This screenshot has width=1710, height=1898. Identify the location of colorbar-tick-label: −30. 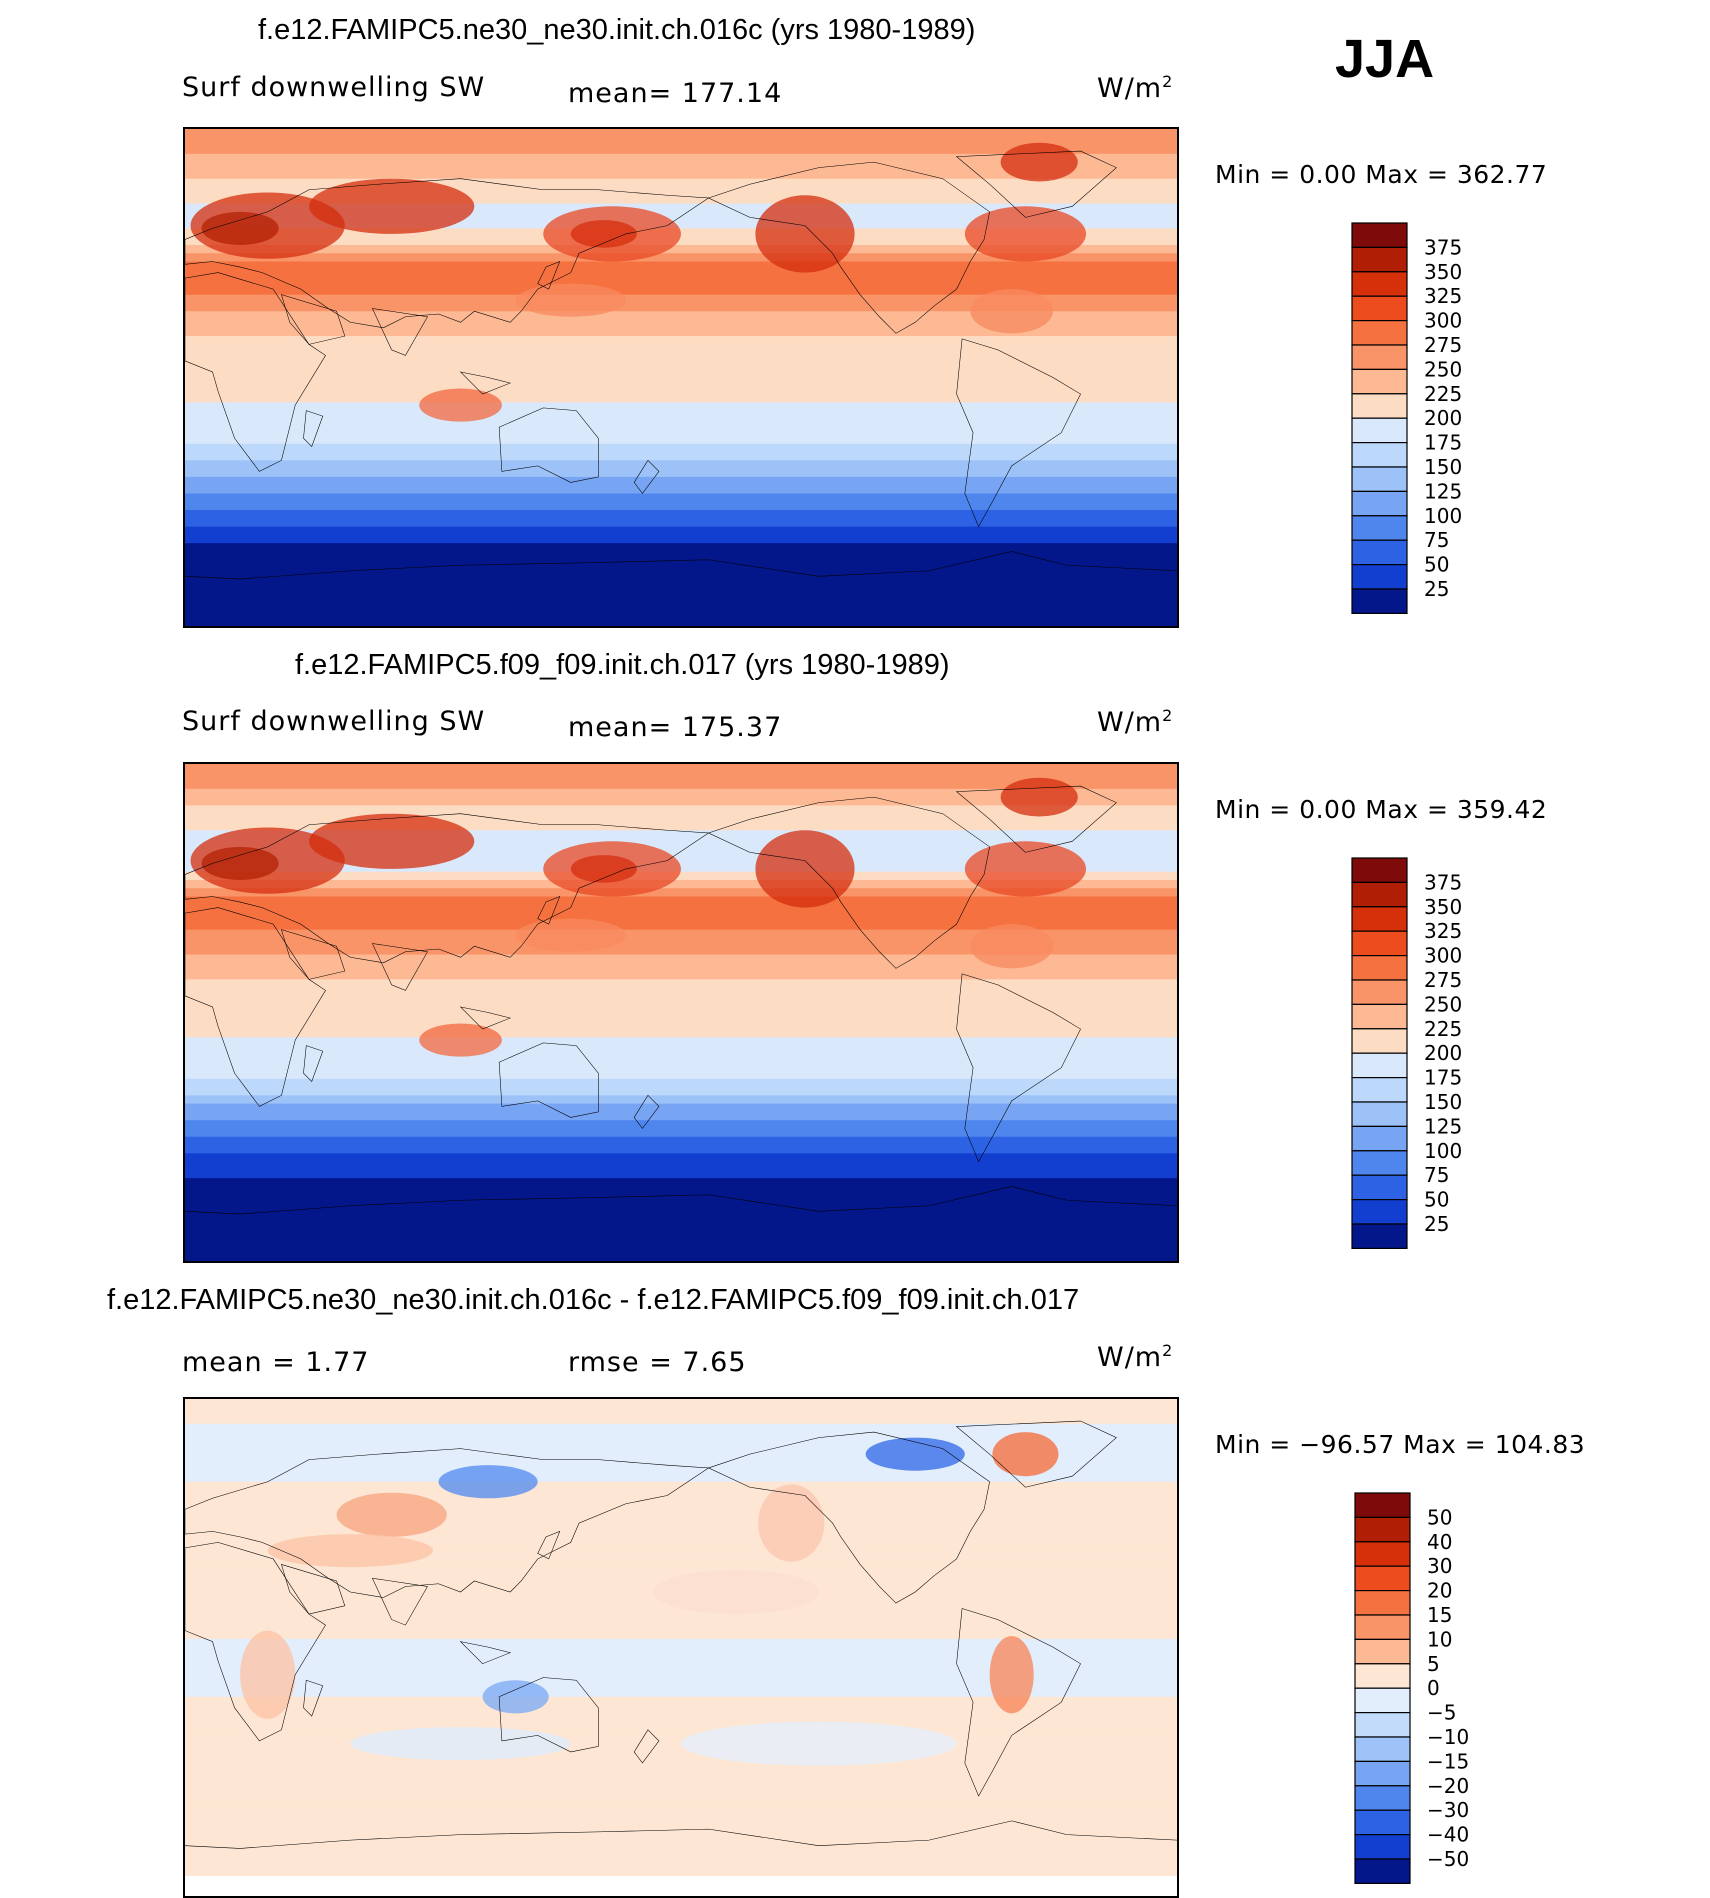
(1448, 1810).